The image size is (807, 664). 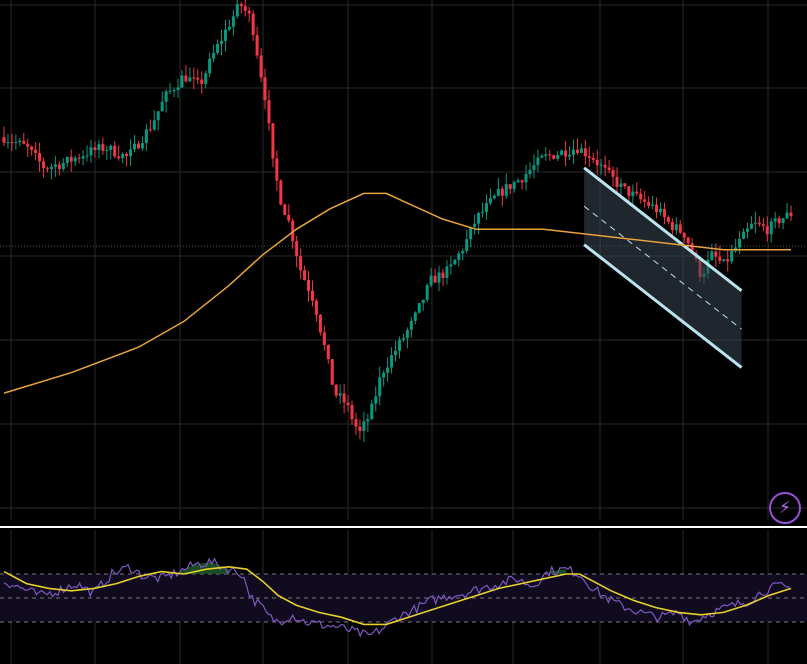 What do you see at coordinates (663, 306) in the screenshot?
I see `channel-bottom-line` at bounding box center [663, 306].